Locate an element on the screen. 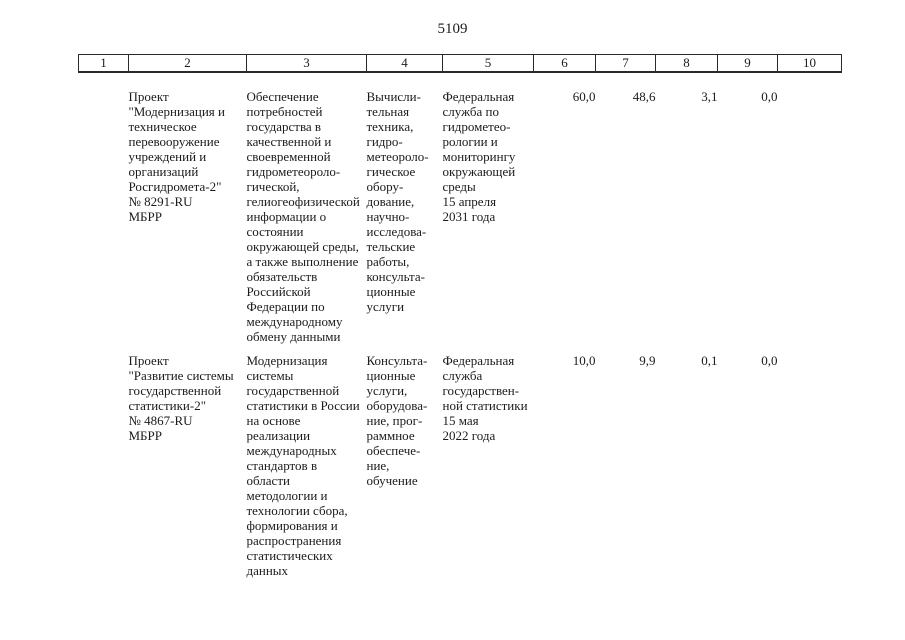 This screenshot has height=640, width=905. column-number-header-2: 2 is located at coordinates (187, 63).